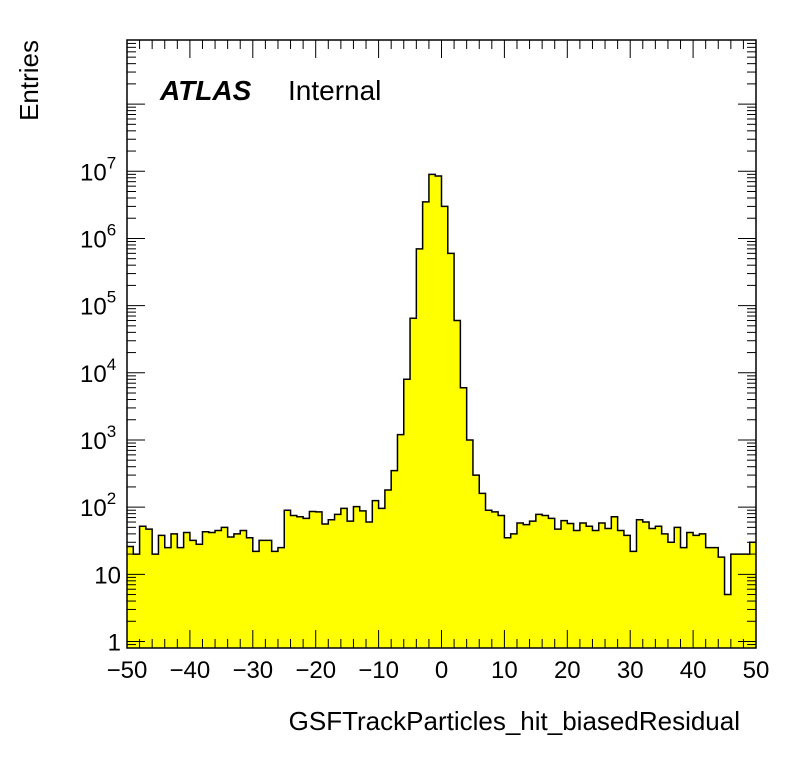 The height and width of the screenshot is (772, 796). I want to click on x-tick-label: 30, so click(630, 670).